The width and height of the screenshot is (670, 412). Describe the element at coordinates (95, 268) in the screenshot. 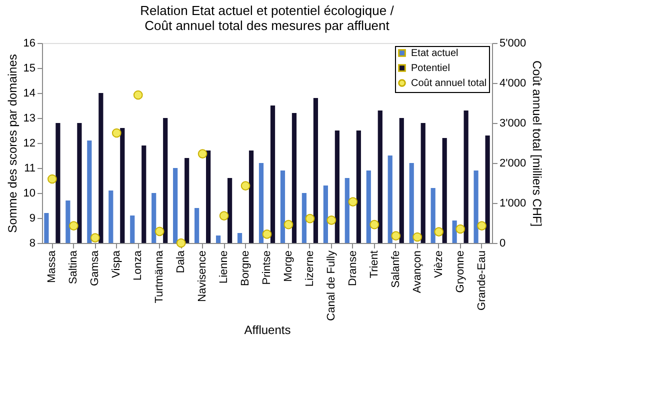

I see `x-tick-label: Gamsa` at that location.